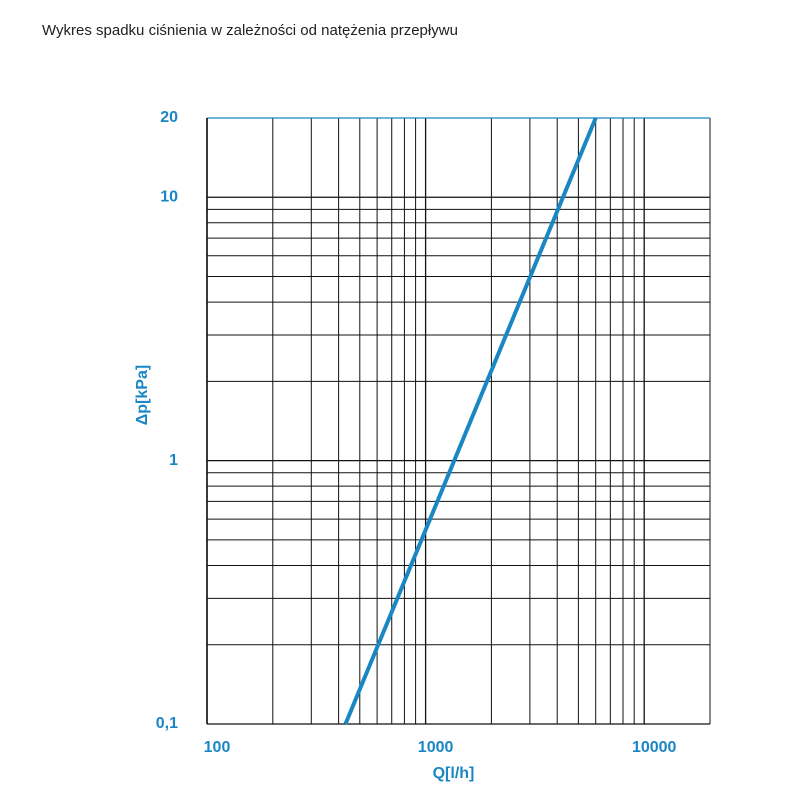  I want to click on y-tick-label: 20, so click(169, 117).